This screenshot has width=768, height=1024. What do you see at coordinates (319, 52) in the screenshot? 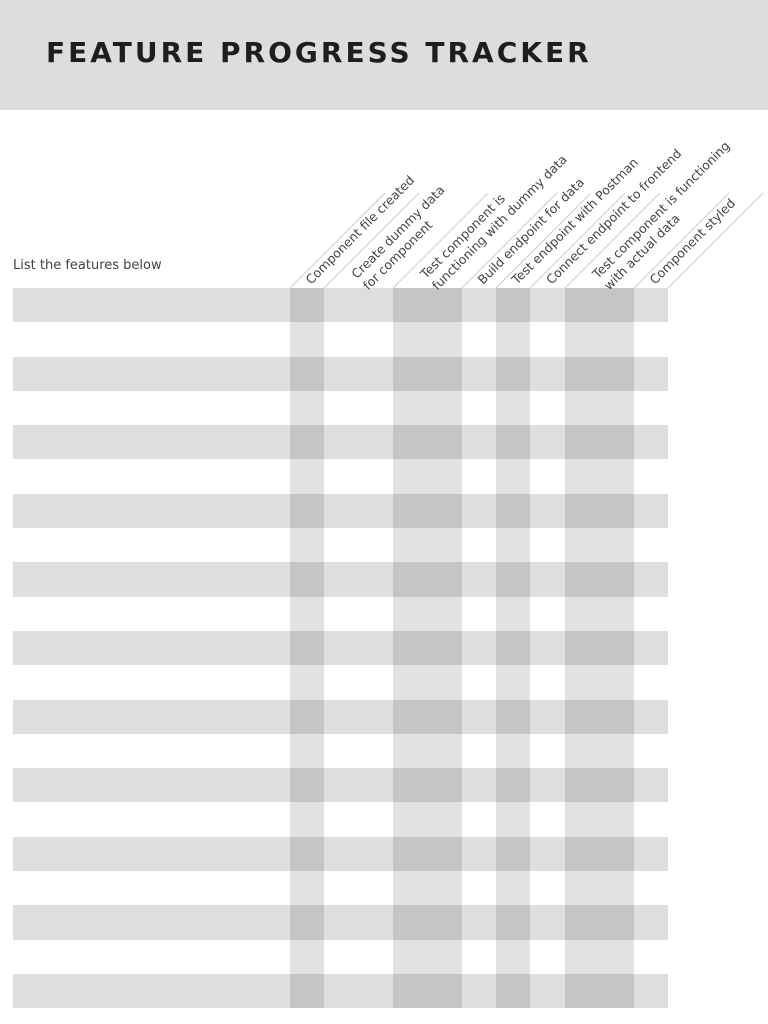
I see `page-title: FEATURE PROGRESS TRACKER` at bounding box center [319, 52].